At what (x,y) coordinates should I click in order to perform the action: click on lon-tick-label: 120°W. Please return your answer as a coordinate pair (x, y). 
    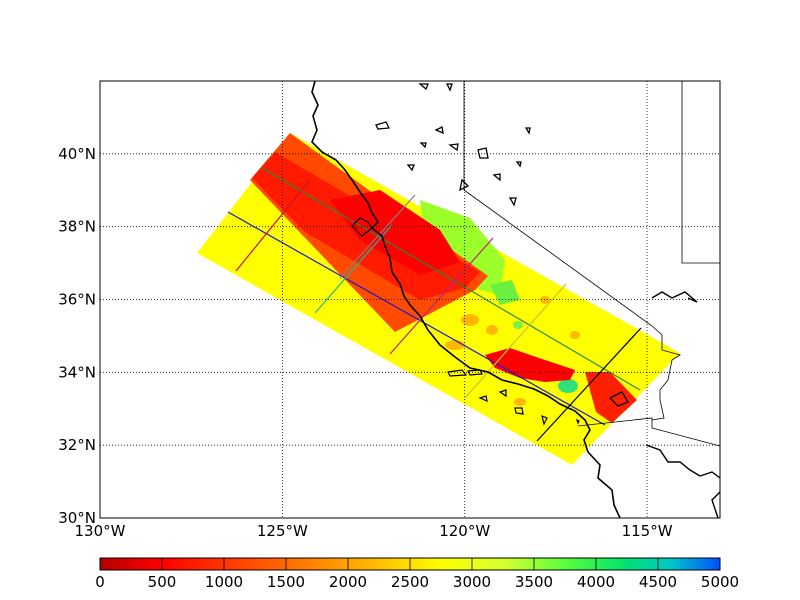
    Looking at the image, I should click on (464, 531).